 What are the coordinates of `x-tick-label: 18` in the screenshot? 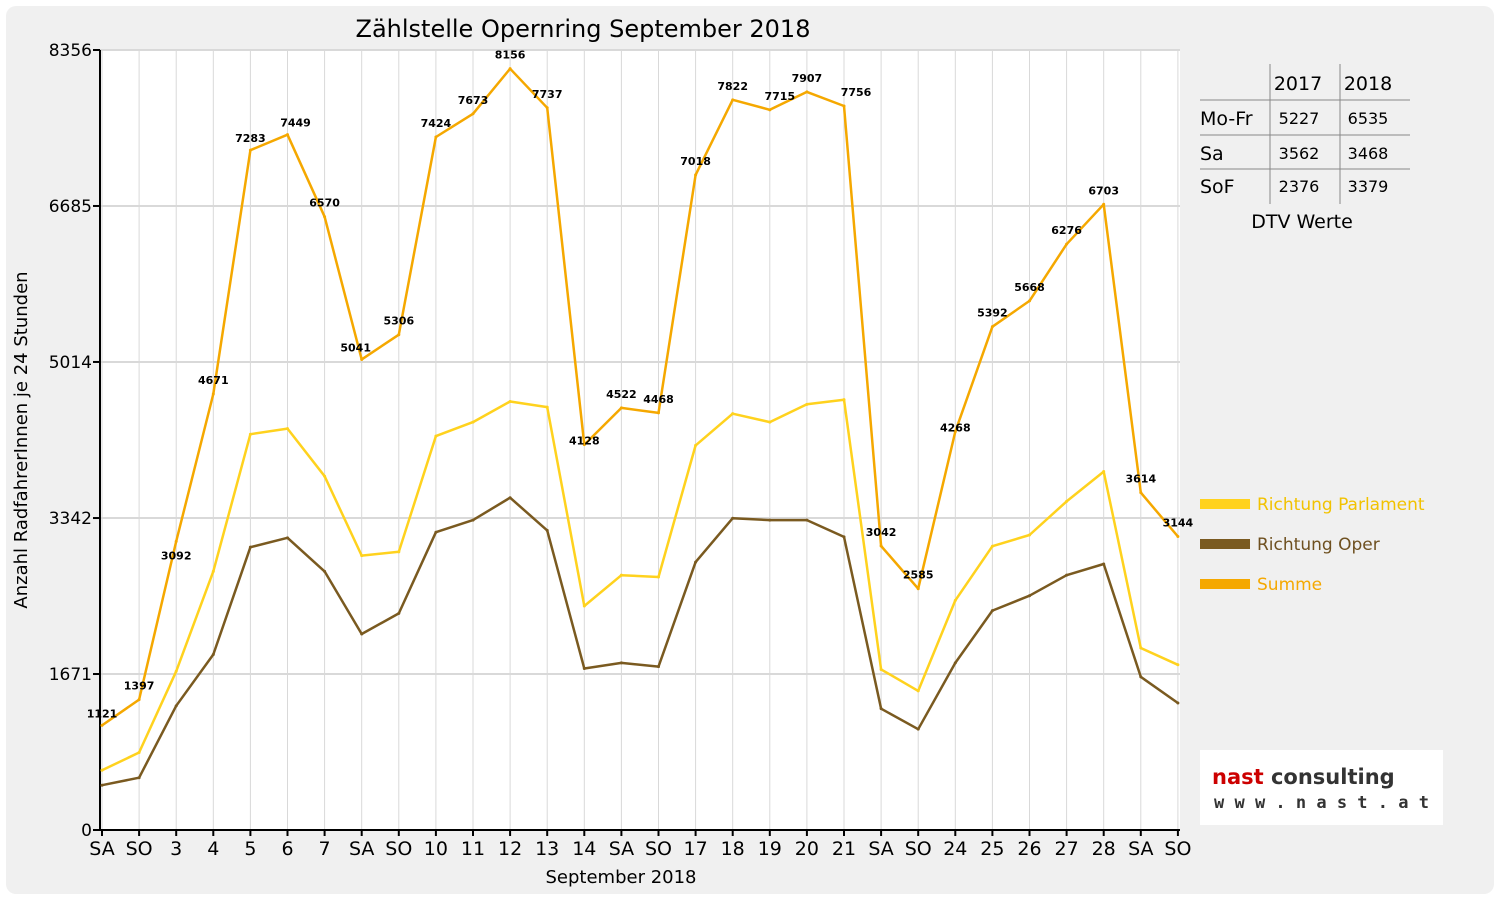 It's located at (733, 849).